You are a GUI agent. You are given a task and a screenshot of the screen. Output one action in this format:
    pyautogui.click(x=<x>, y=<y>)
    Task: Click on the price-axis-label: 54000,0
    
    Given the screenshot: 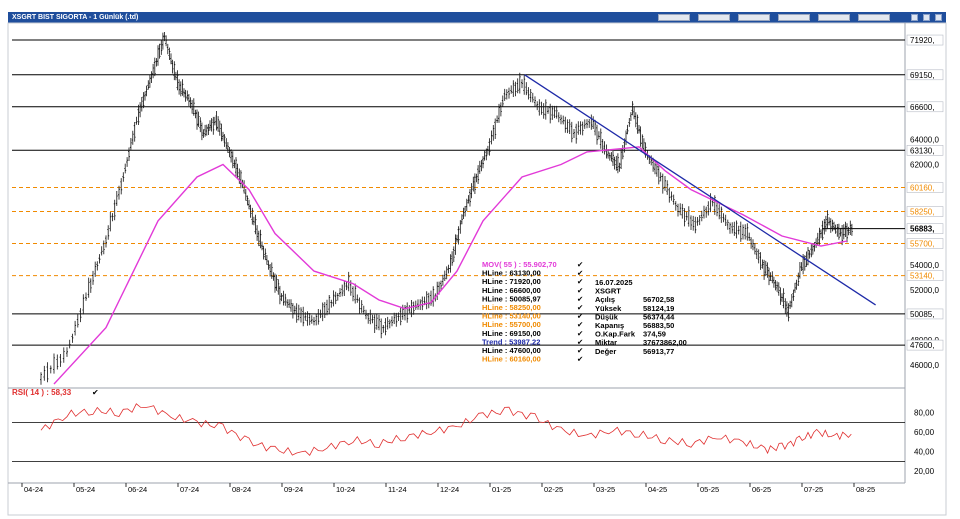 What is the action you would take?
    pyautogui.click(x=924, y=265)
    